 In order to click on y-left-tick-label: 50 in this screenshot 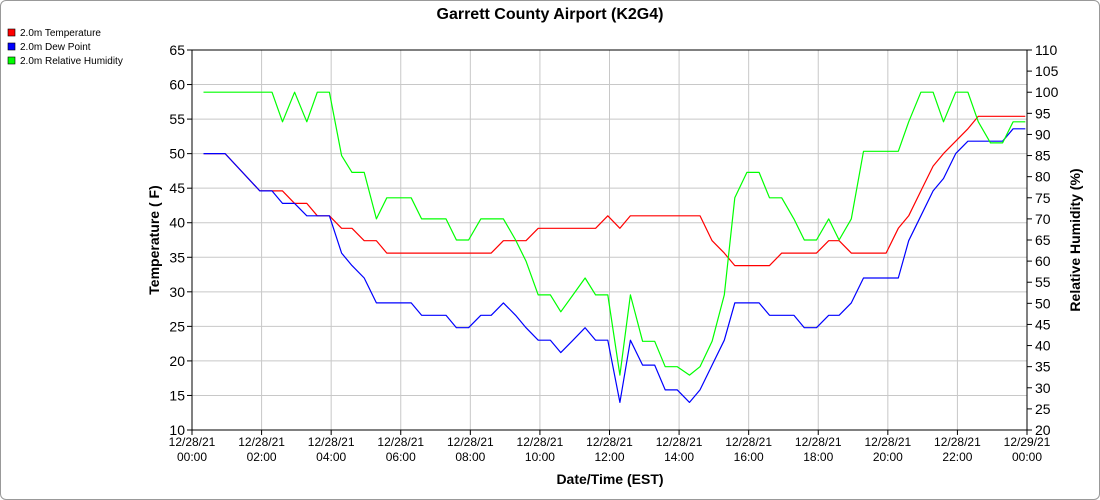, I will do `click(177, 154)`.